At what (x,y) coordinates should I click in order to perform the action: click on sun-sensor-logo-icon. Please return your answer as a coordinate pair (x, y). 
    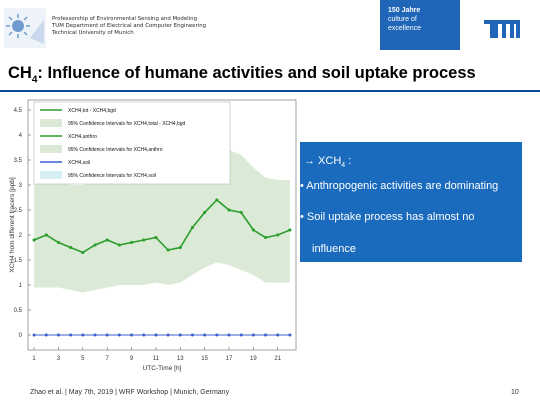
    Looking at the image, I should click on (25, 28).